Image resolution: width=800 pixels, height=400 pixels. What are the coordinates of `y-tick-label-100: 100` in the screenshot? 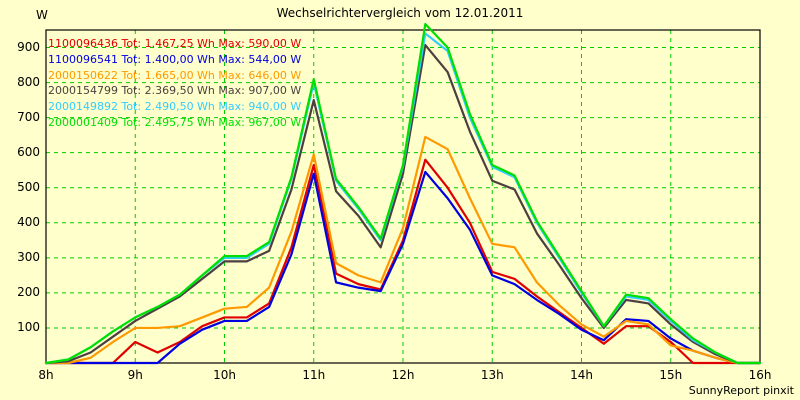 It's located at (28, 326).